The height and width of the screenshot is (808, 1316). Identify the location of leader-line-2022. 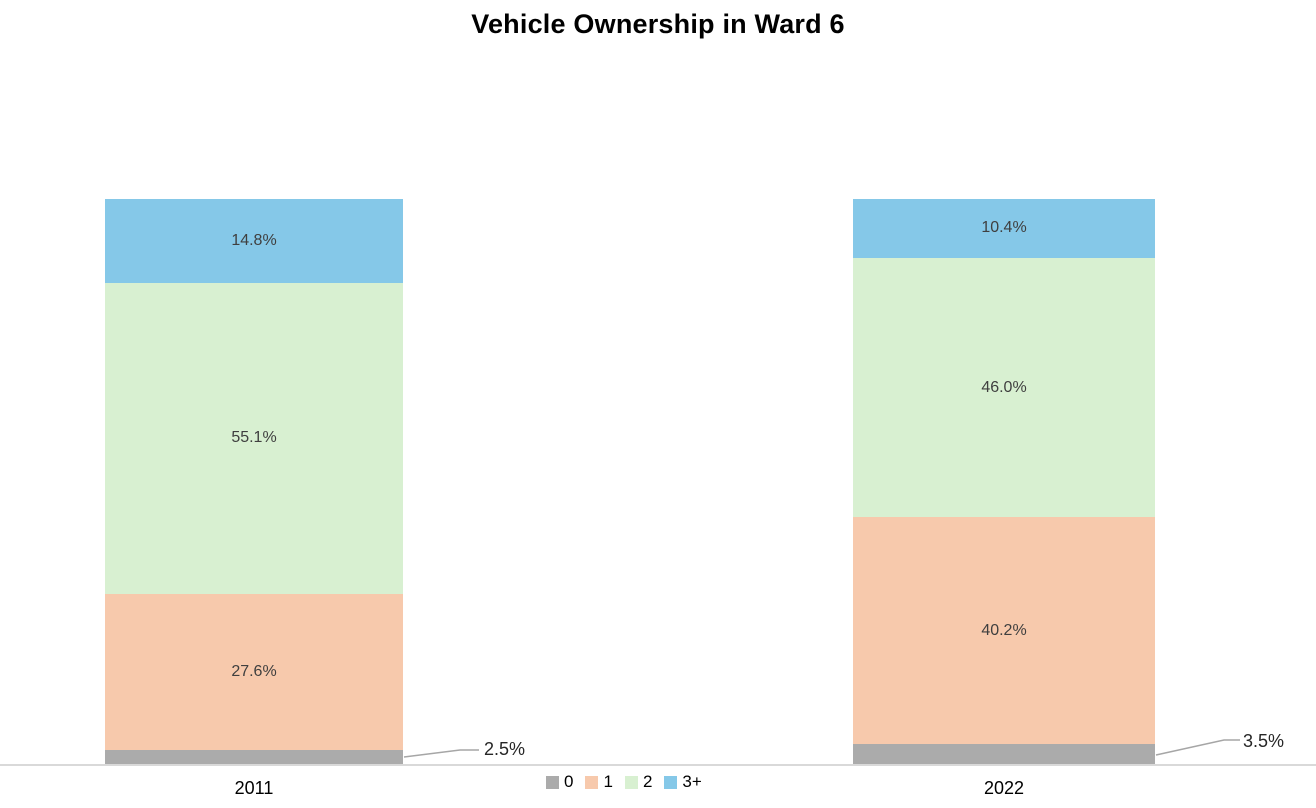
(1197, 747).